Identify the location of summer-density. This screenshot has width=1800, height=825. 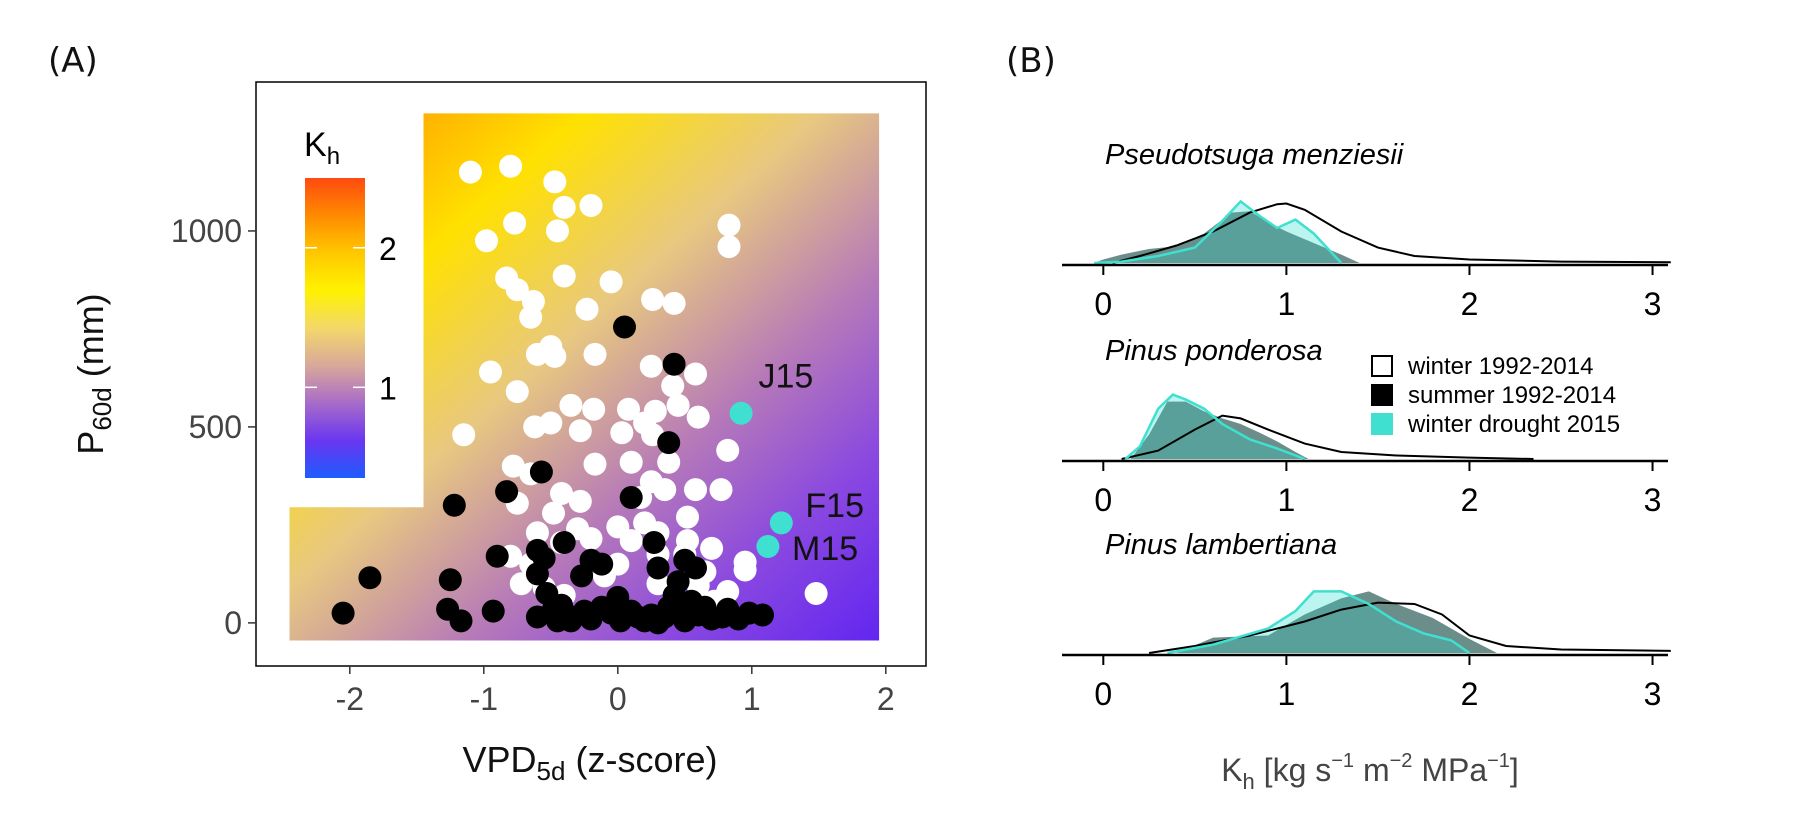
(1336, 622).